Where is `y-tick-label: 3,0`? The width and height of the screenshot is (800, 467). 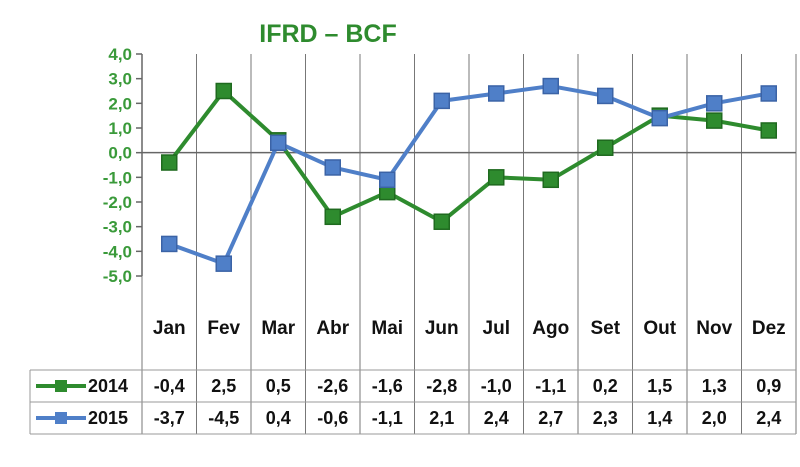
y-tick-label: 3,0 is located at coordinates (120, 79).